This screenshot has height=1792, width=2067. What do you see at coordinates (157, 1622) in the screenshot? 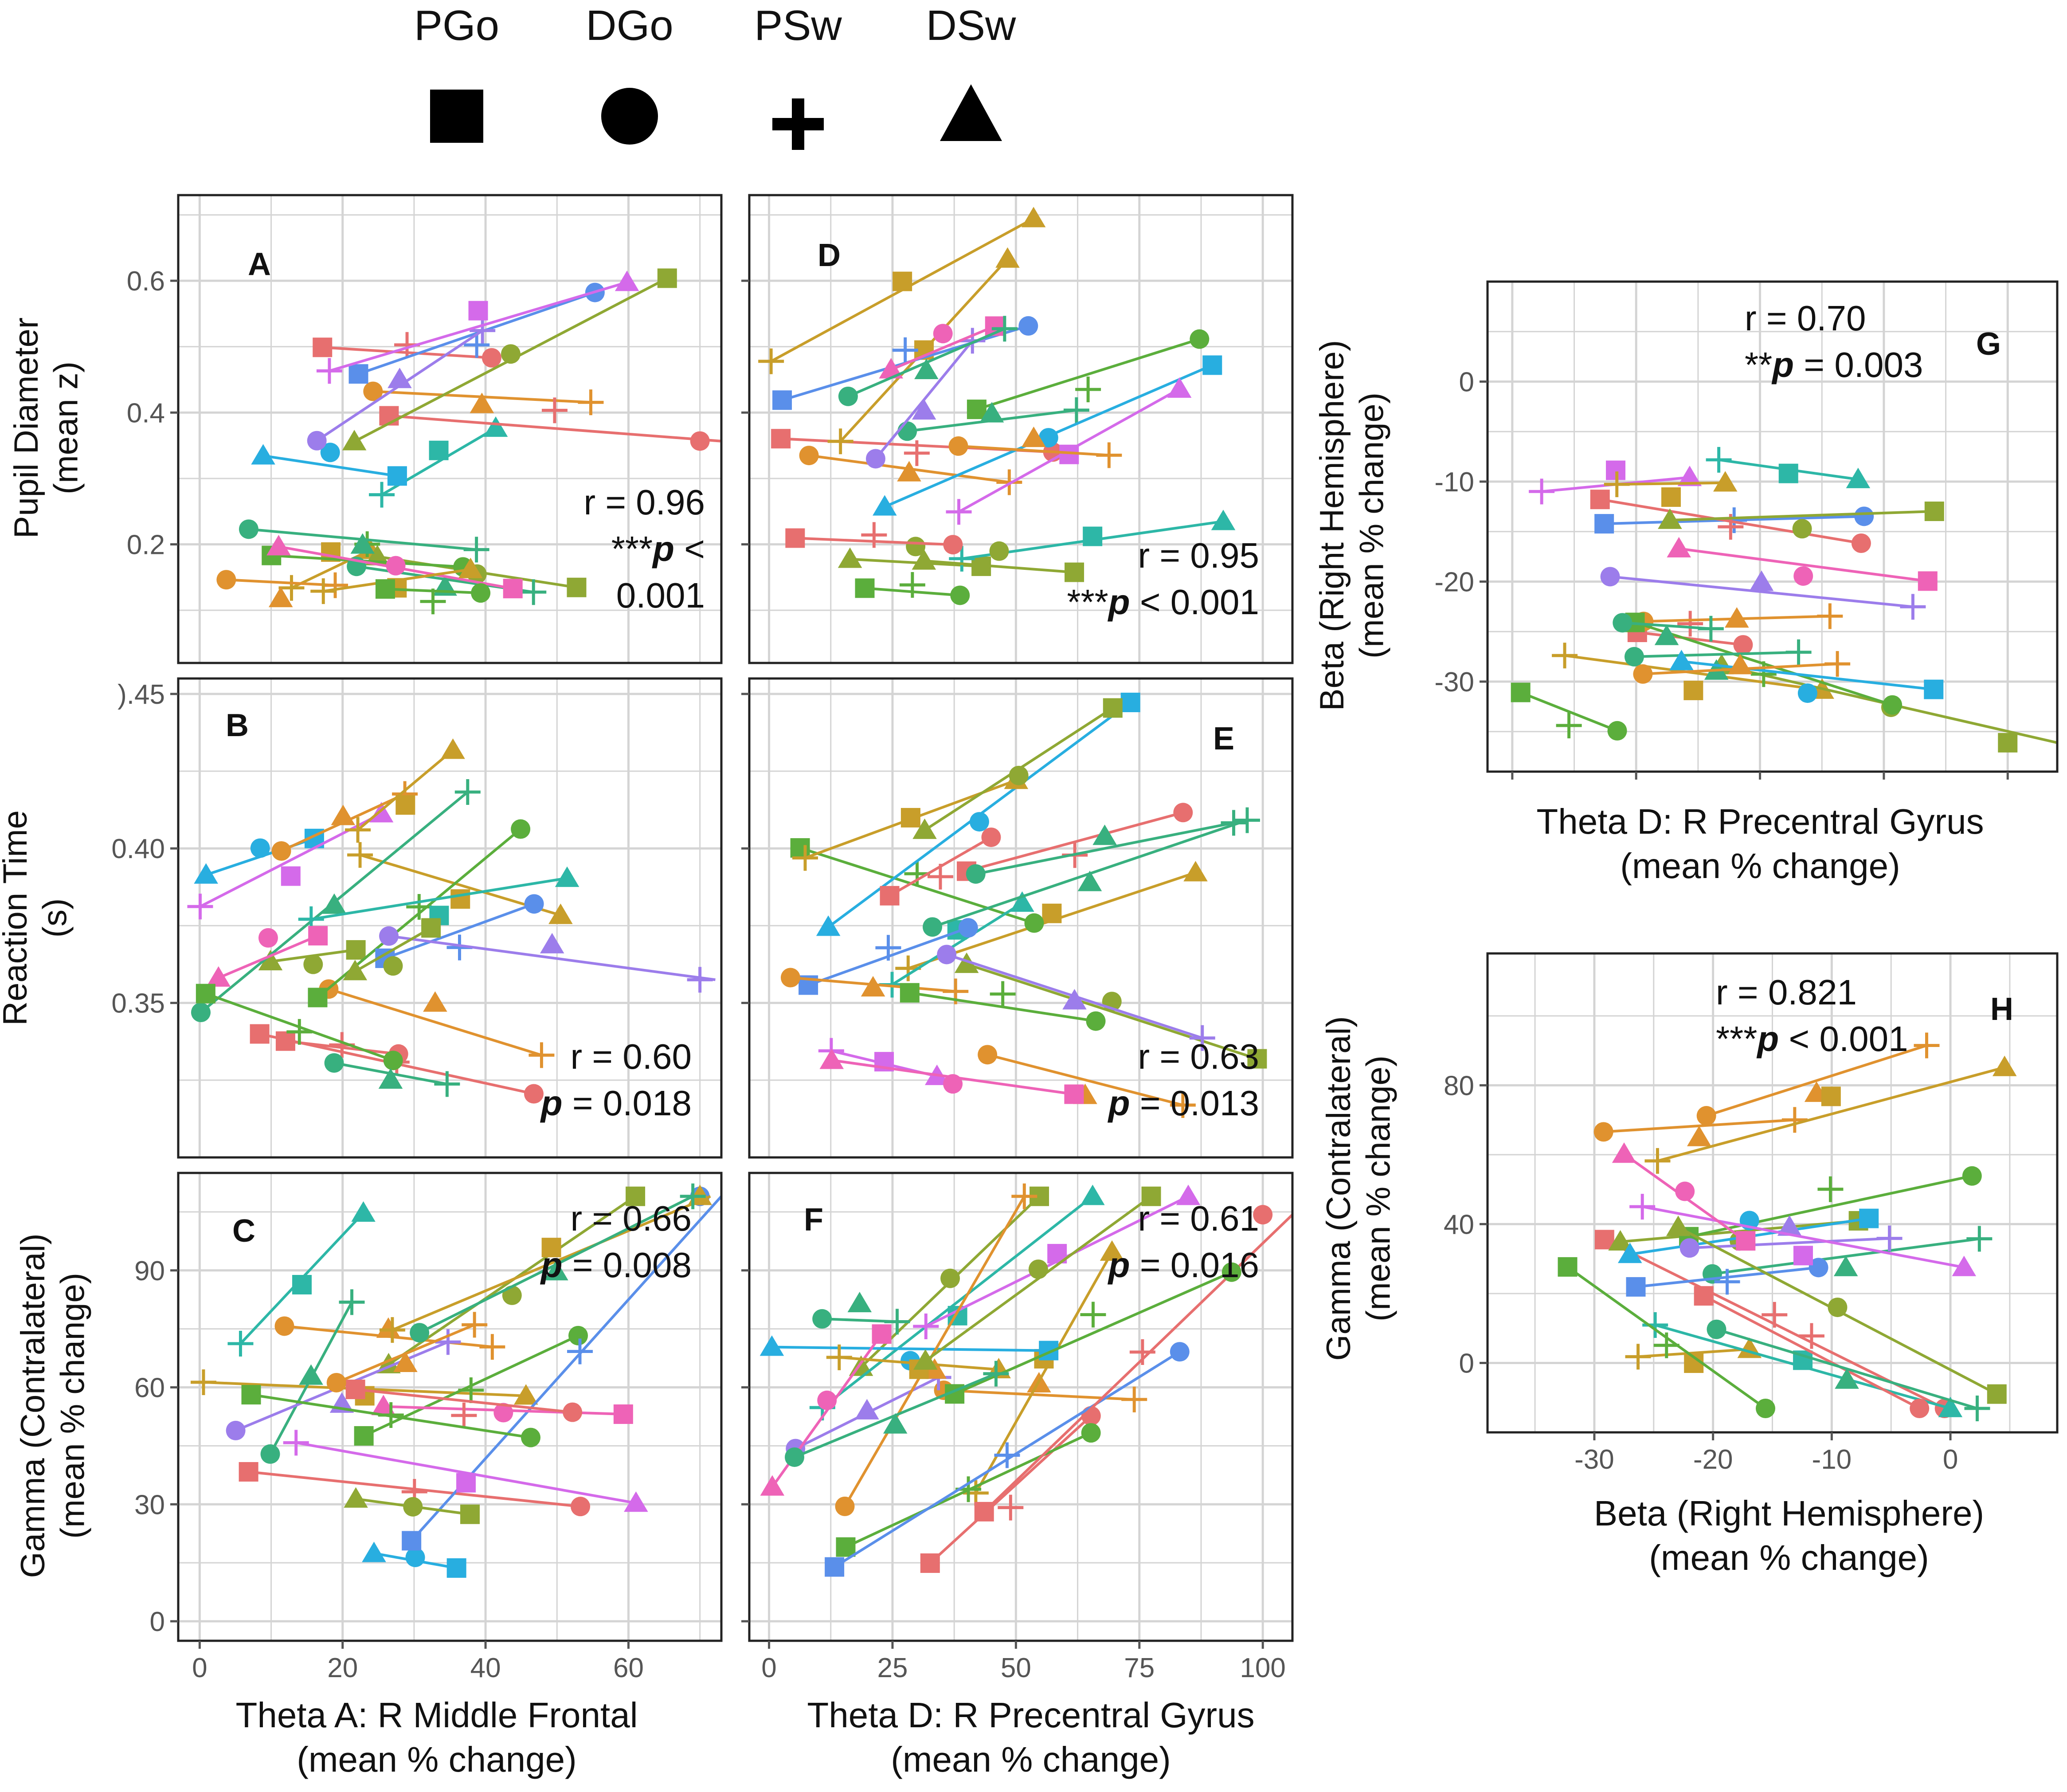
I see `y-tick-label: 0` at bounding box center [157, 1622].